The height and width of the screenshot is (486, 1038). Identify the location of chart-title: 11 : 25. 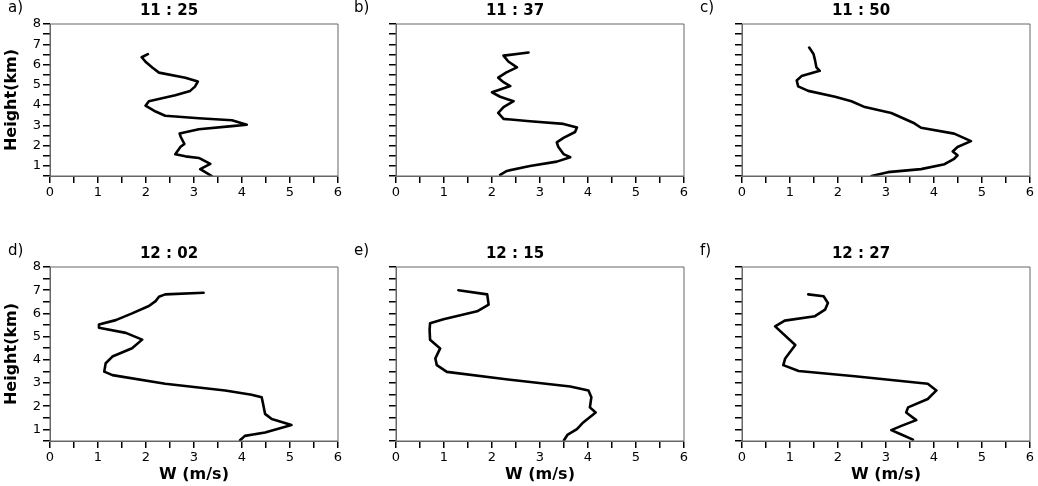
(169, 9).